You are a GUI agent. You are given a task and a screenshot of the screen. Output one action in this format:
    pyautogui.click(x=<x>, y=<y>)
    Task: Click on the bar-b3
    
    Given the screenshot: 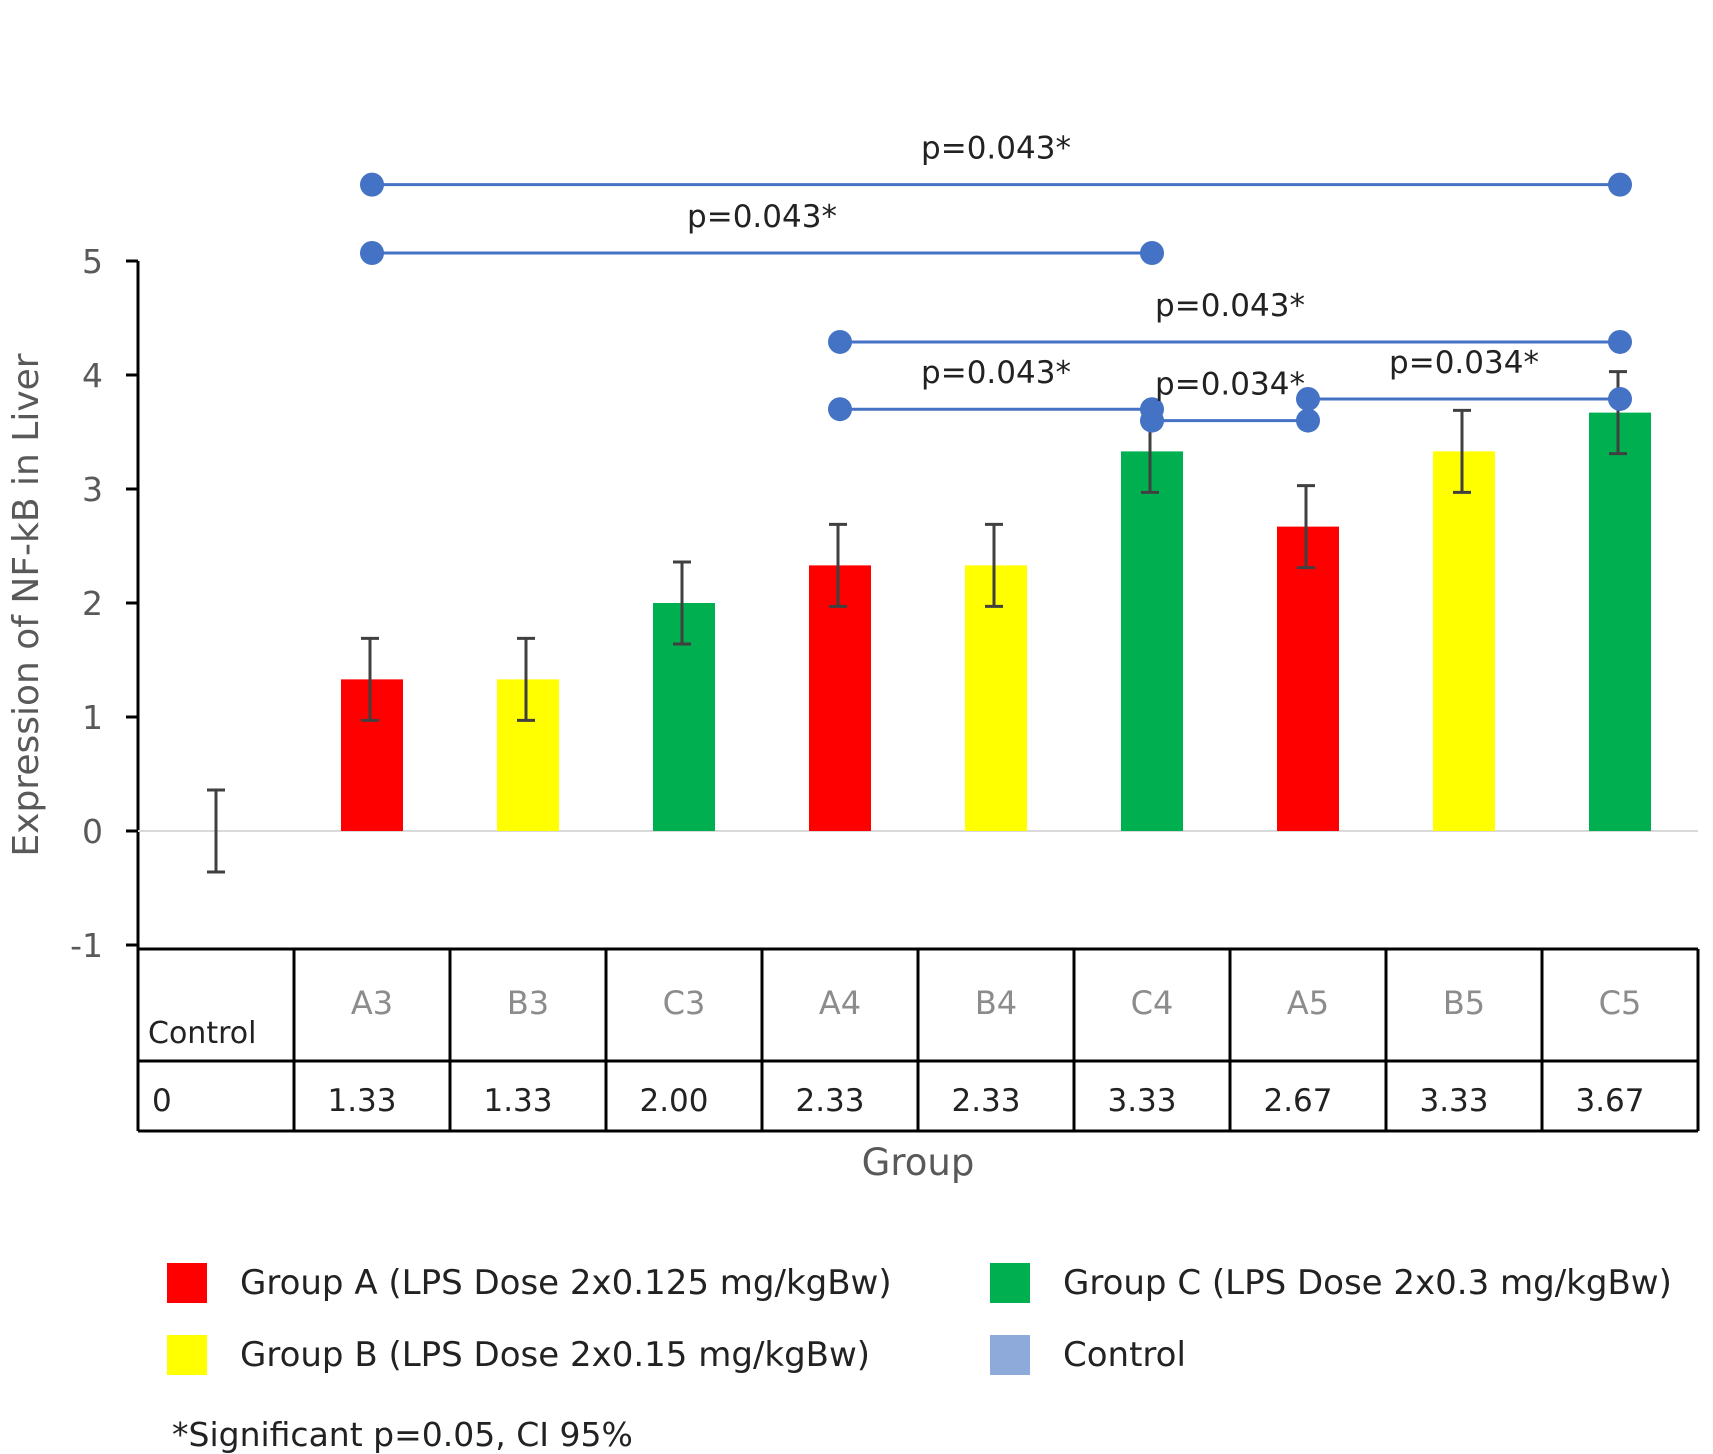 What is the action you would take?
    pyautogui.click(x=528, y=755)
    